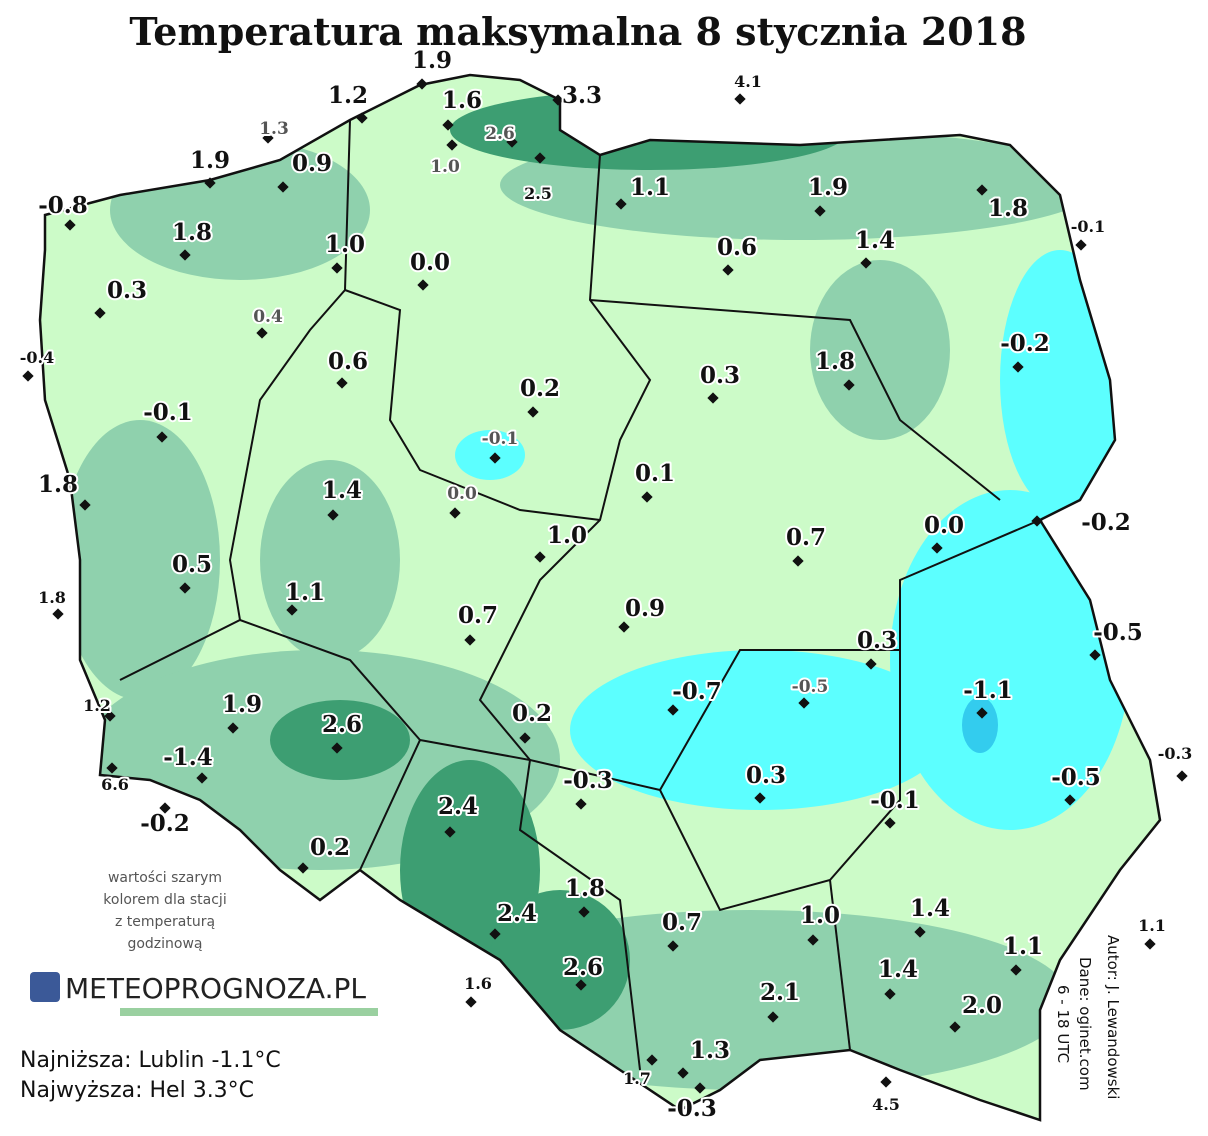  Describe the element at coordinates (1023, 946) in the screenshot. I see `station-value: 1.1` at that location.